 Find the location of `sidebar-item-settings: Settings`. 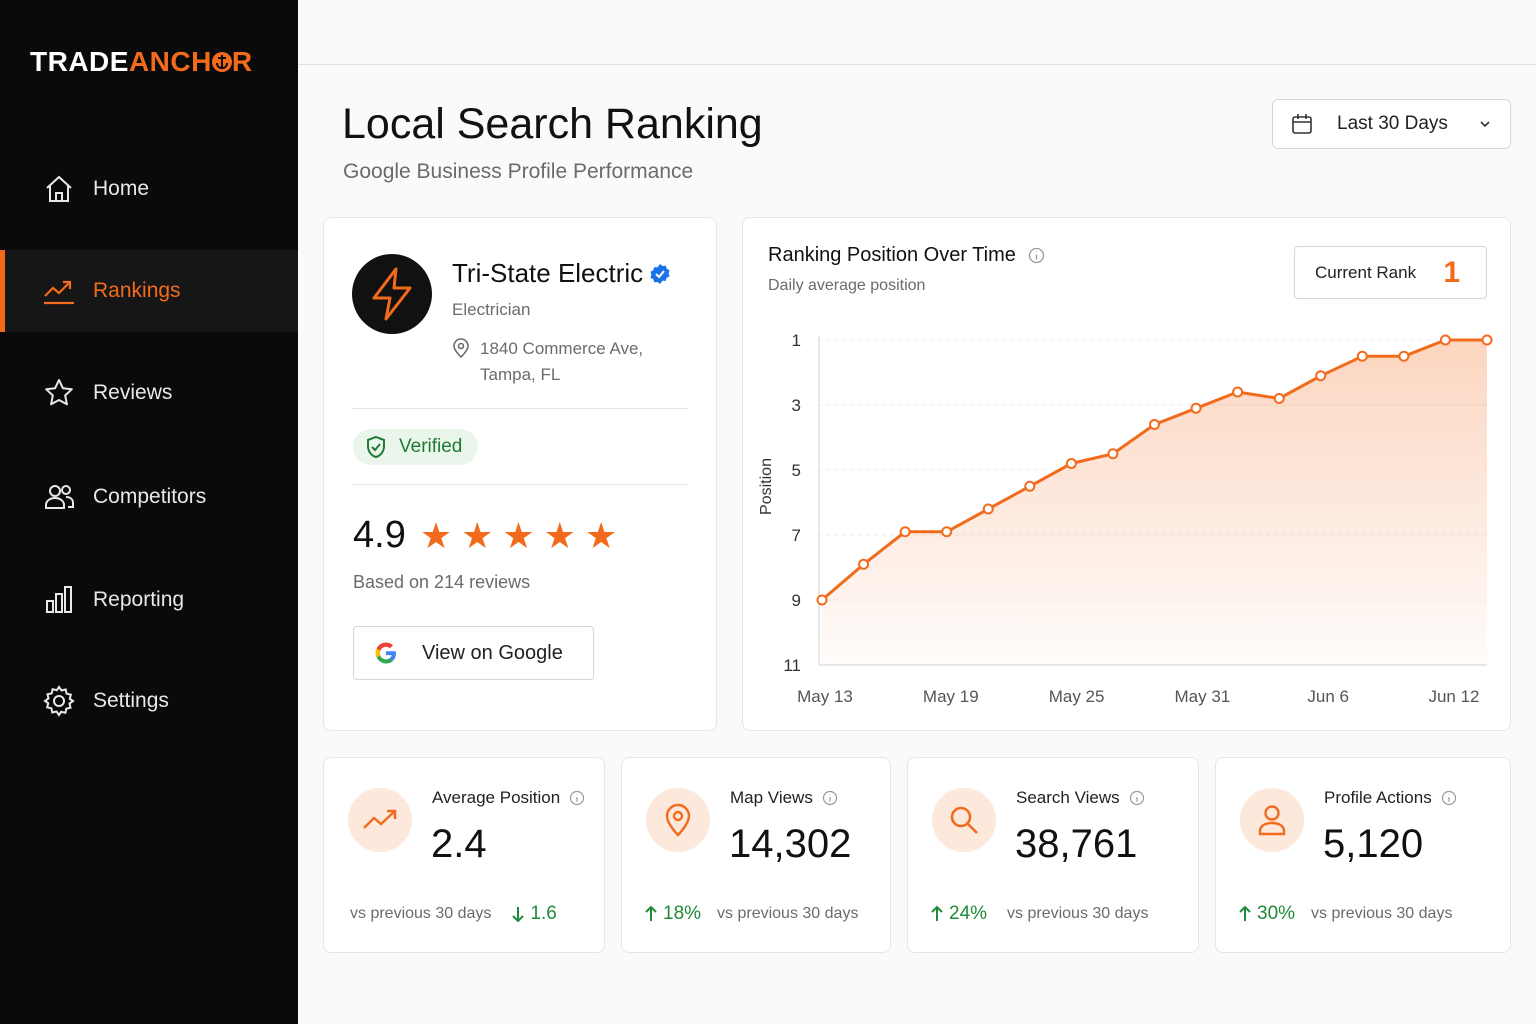

sidebar-item-settings: Settings is located at coordinates (149, 701).